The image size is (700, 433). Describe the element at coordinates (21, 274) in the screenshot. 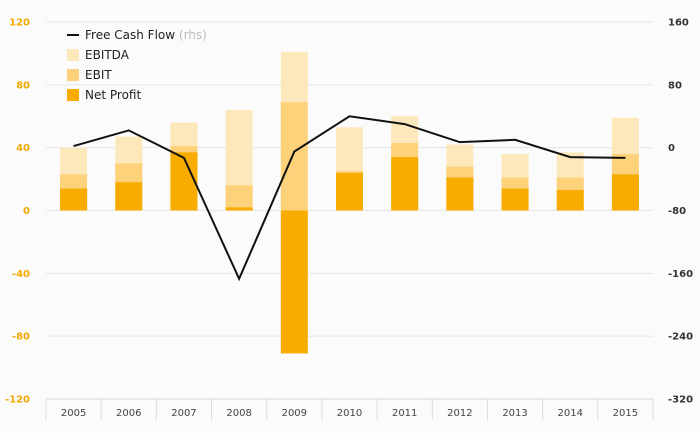

I see `y-left-tick-label: -40` at that location.